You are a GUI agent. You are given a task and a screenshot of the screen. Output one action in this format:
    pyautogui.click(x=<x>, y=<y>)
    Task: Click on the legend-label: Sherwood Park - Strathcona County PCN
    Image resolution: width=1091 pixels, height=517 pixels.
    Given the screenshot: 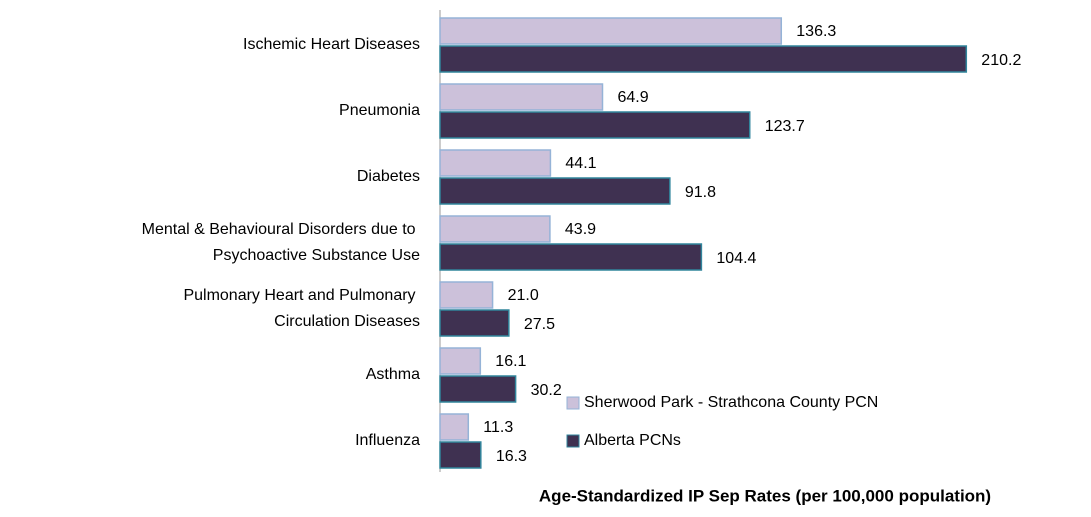 What is the action you would take?
    pyautogui.click(x=731, y=402)
    